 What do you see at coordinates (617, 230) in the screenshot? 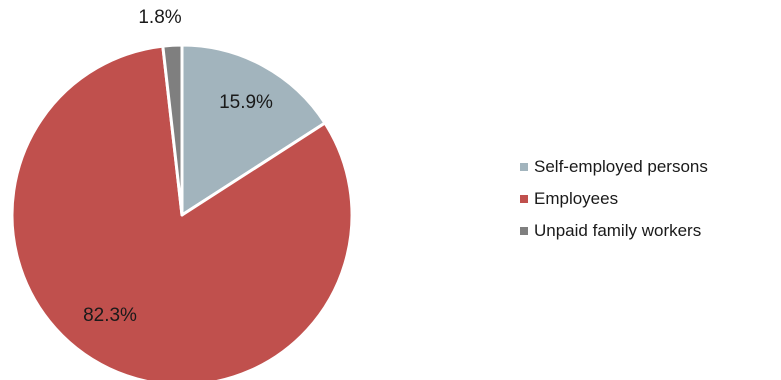
I see `legend-label-unpaid-family-workers: Unpaid family workers` at bounding box center [617, 230].